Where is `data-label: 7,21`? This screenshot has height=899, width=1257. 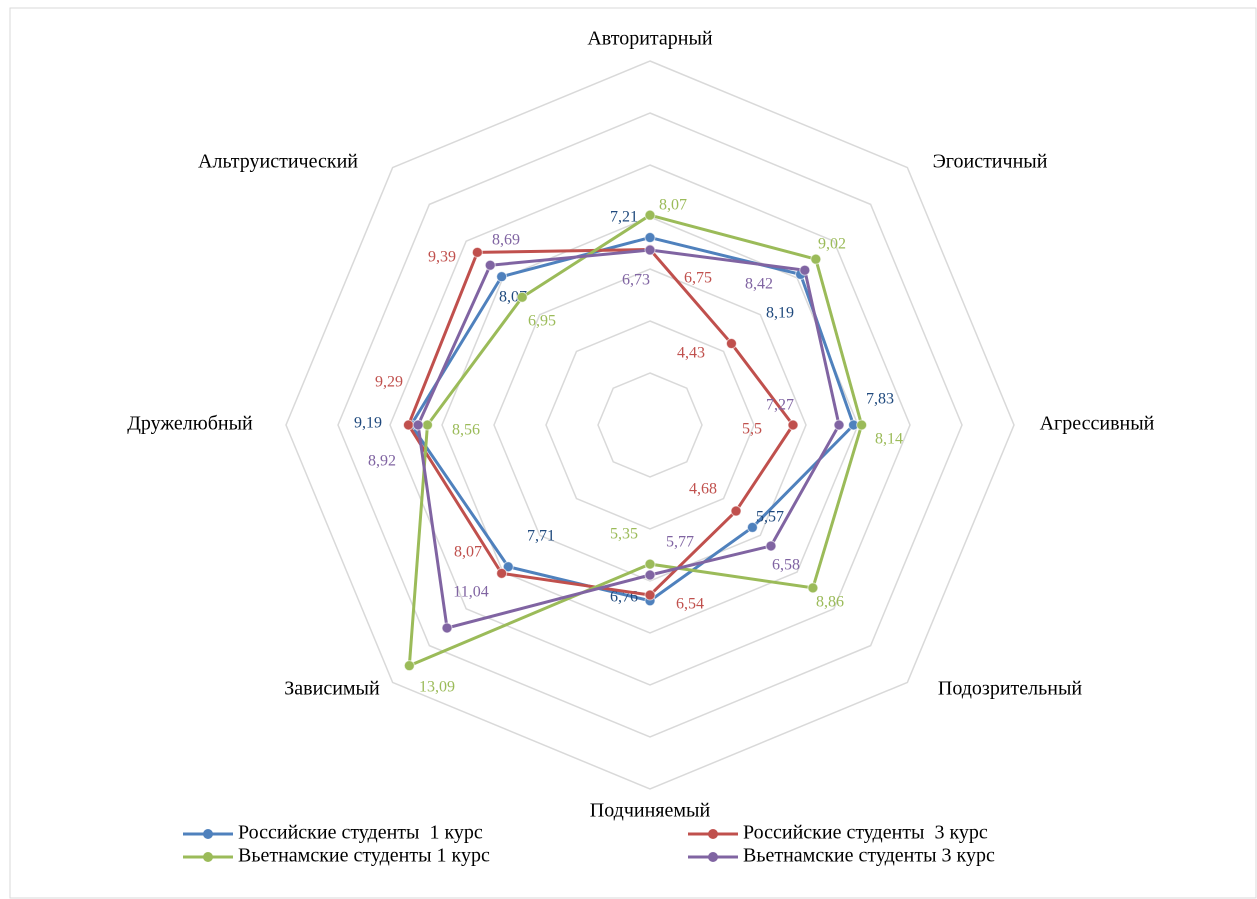 data-label: 7,21 is located at coordinates (624, 217).